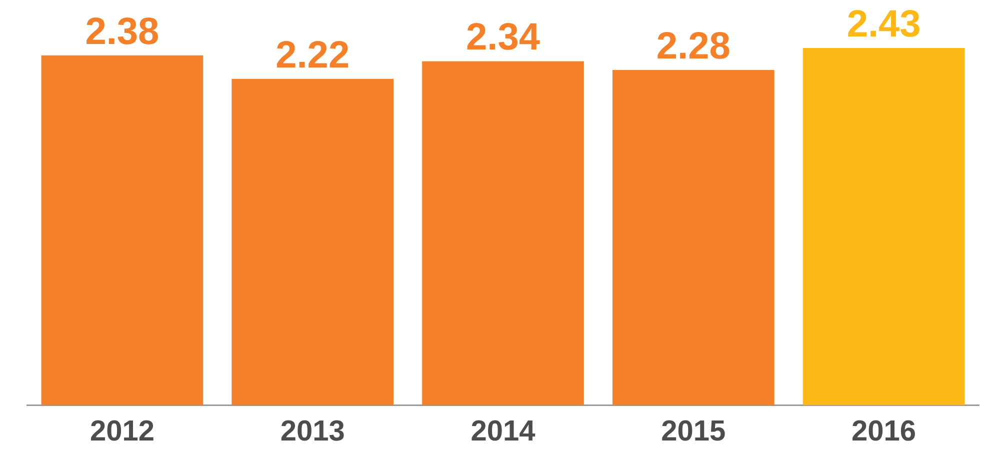  Describe the element at coordinates (122, 432) in the screenshot. I see `x-tick-label: 2012` at that location.